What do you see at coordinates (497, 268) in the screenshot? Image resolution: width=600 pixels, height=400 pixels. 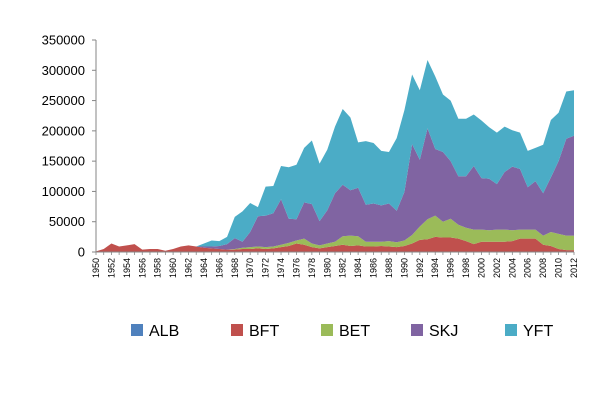 I see `x-tick-label: 2002` at bounding box center [497, 268].